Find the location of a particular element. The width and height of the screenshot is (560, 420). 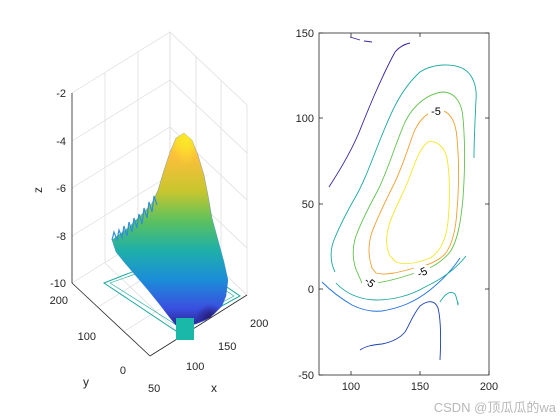

x-tick: 150 is located at coordinates (227, 347).